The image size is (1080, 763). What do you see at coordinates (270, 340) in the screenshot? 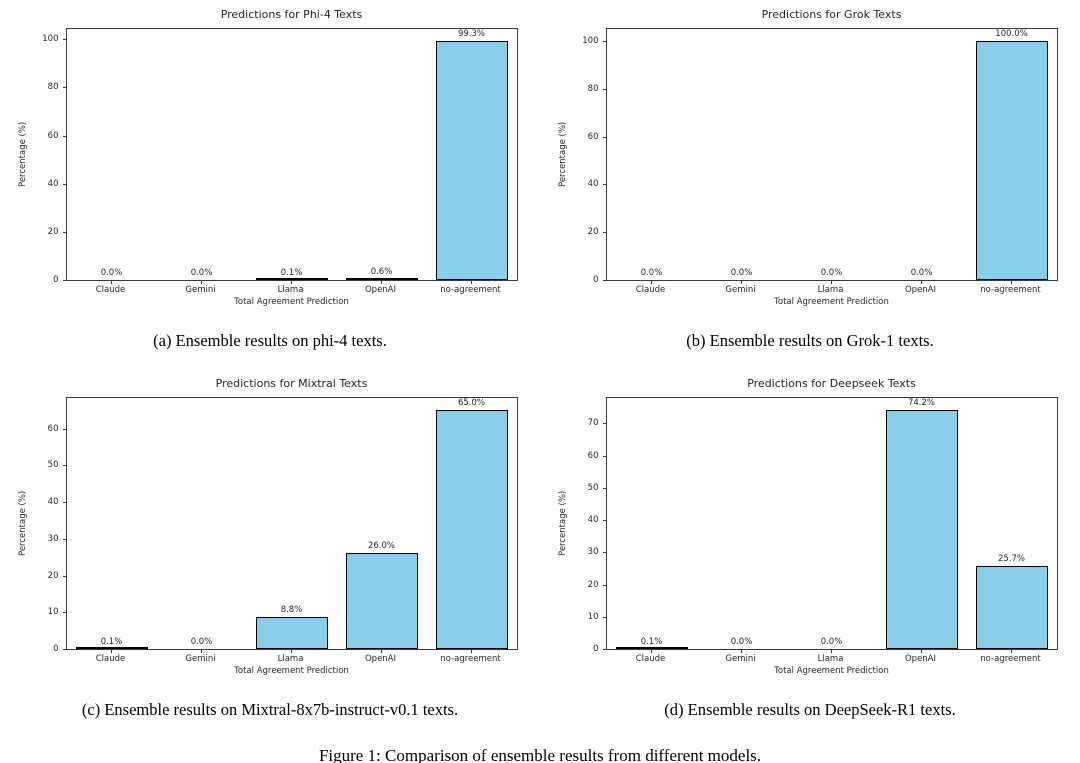
I see `subcaption-a: (a) Ensemble results on phi-4 texts.` at bounding box center [270, 340].